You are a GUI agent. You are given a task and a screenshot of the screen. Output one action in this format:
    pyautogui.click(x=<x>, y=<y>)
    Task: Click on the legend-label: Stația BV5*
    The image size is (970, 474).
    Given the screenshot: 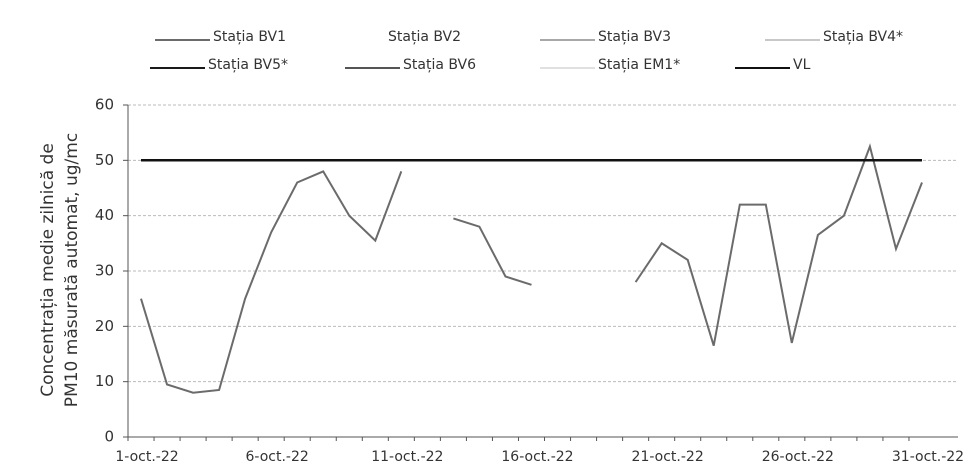 What is the action you would take?
    pyautogui.click(x=248, y=65)
    